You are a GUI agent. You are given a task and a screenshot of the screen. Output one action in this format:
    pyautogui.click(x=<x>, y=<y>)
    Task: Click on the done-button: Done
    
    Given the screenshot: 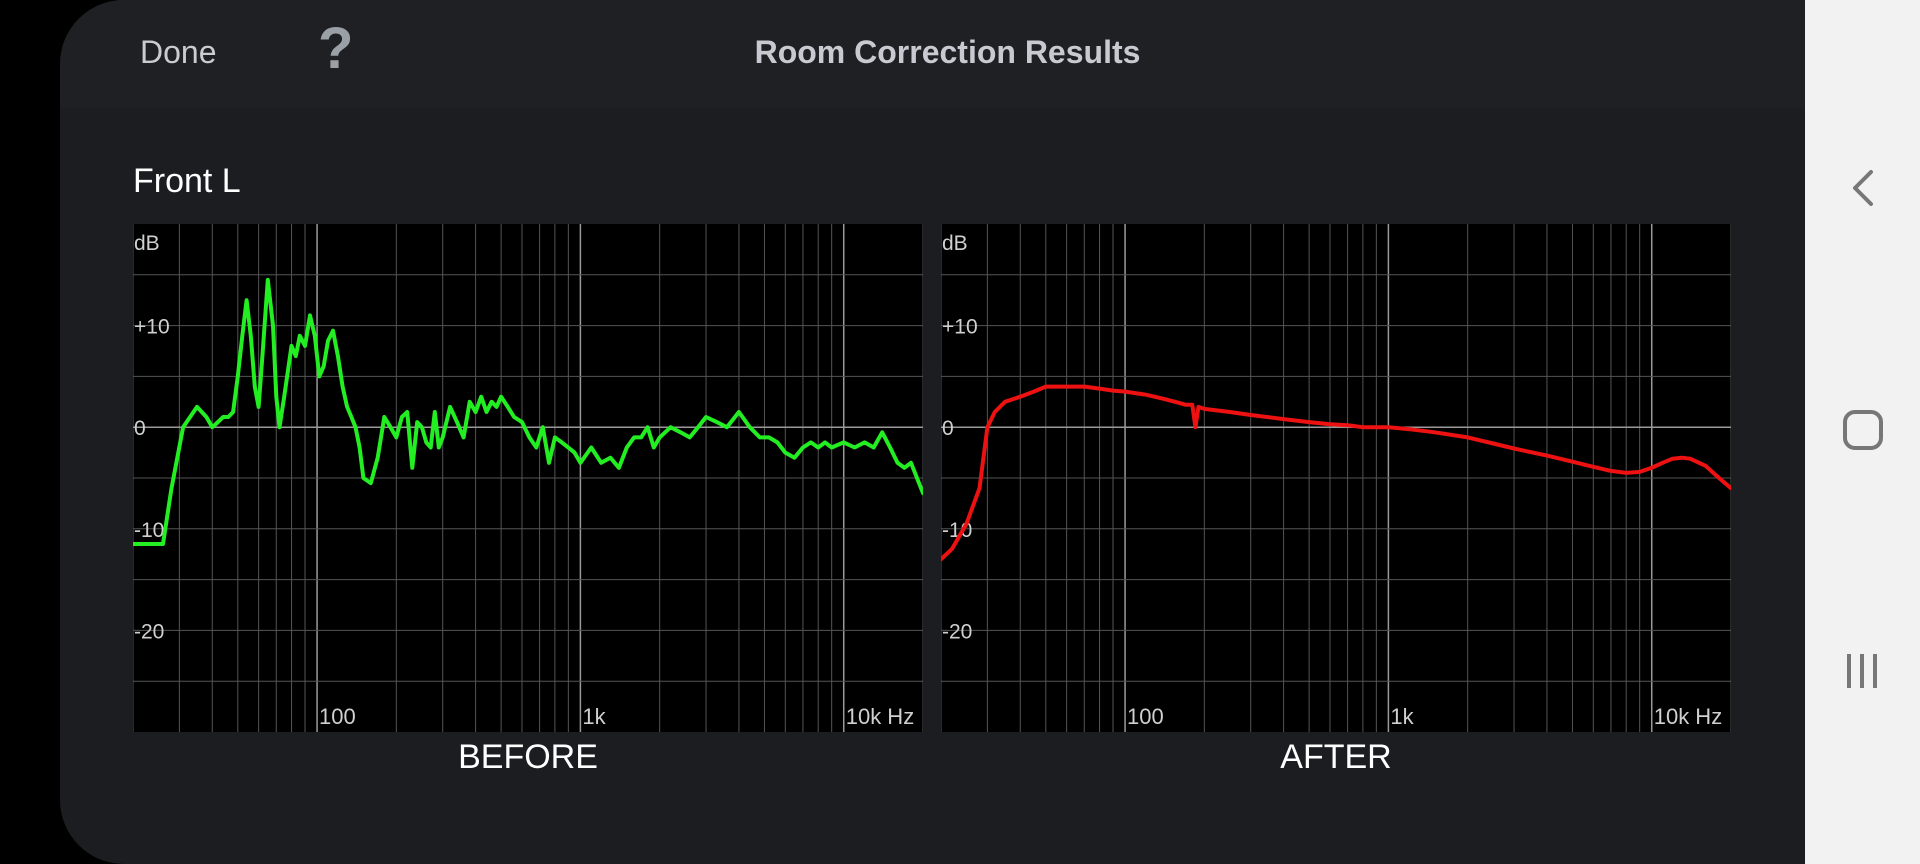 What is the action you would take?
    pyautogui.click(x=178, y=52)
    